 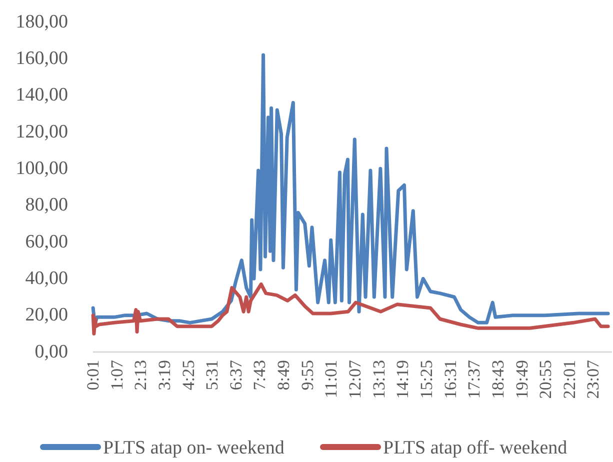 What do you see at coordinates (236, 375) in the screenshot?
I see `x-tick-label: 6:37` at bounding box center [236, 375].